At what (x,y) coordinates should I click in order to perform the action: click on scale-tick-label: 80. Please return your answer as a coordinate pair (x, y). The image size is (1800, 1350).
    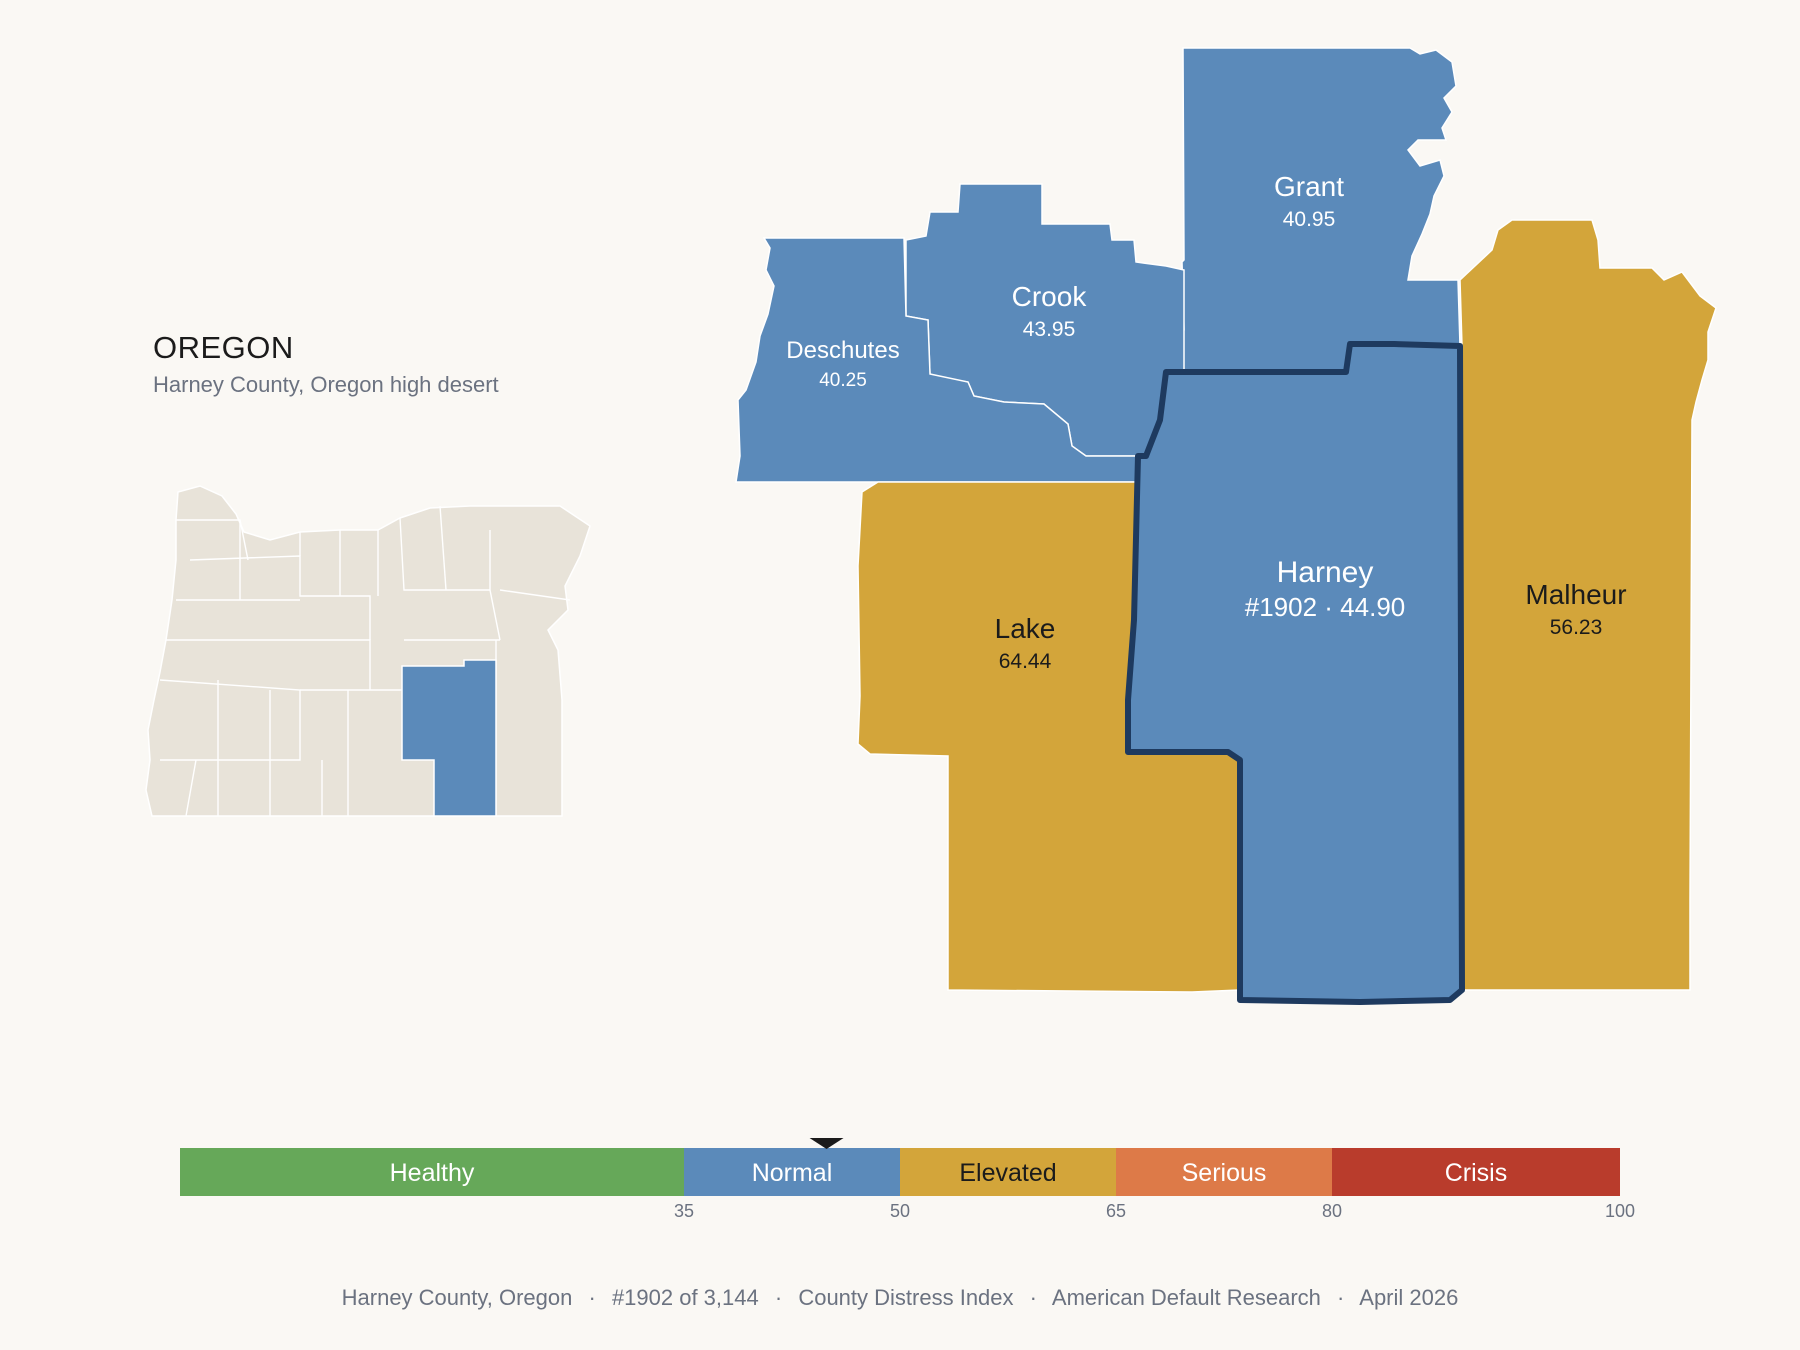
    Looking at the image, I should click on (1332, 1211).